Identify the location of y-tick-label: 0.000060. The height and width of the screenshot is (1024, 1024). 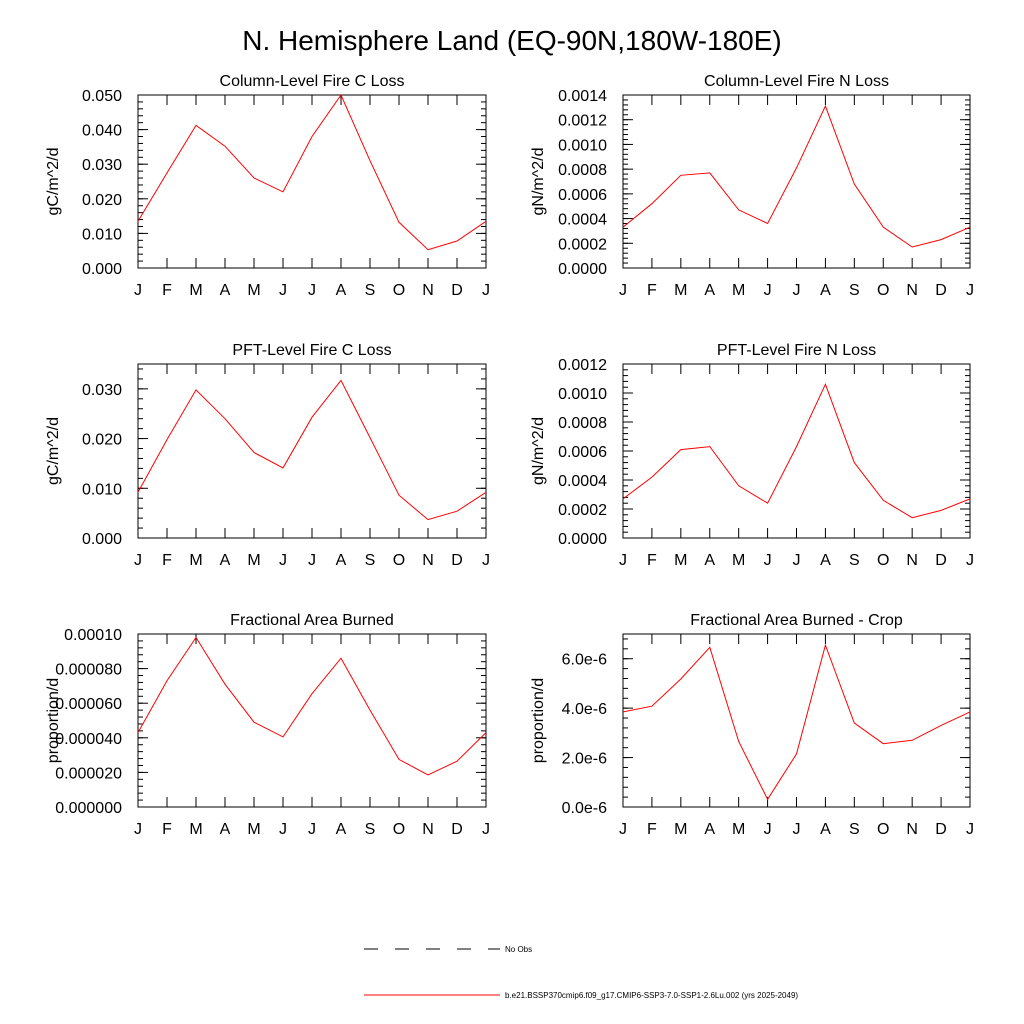
(88, 704).